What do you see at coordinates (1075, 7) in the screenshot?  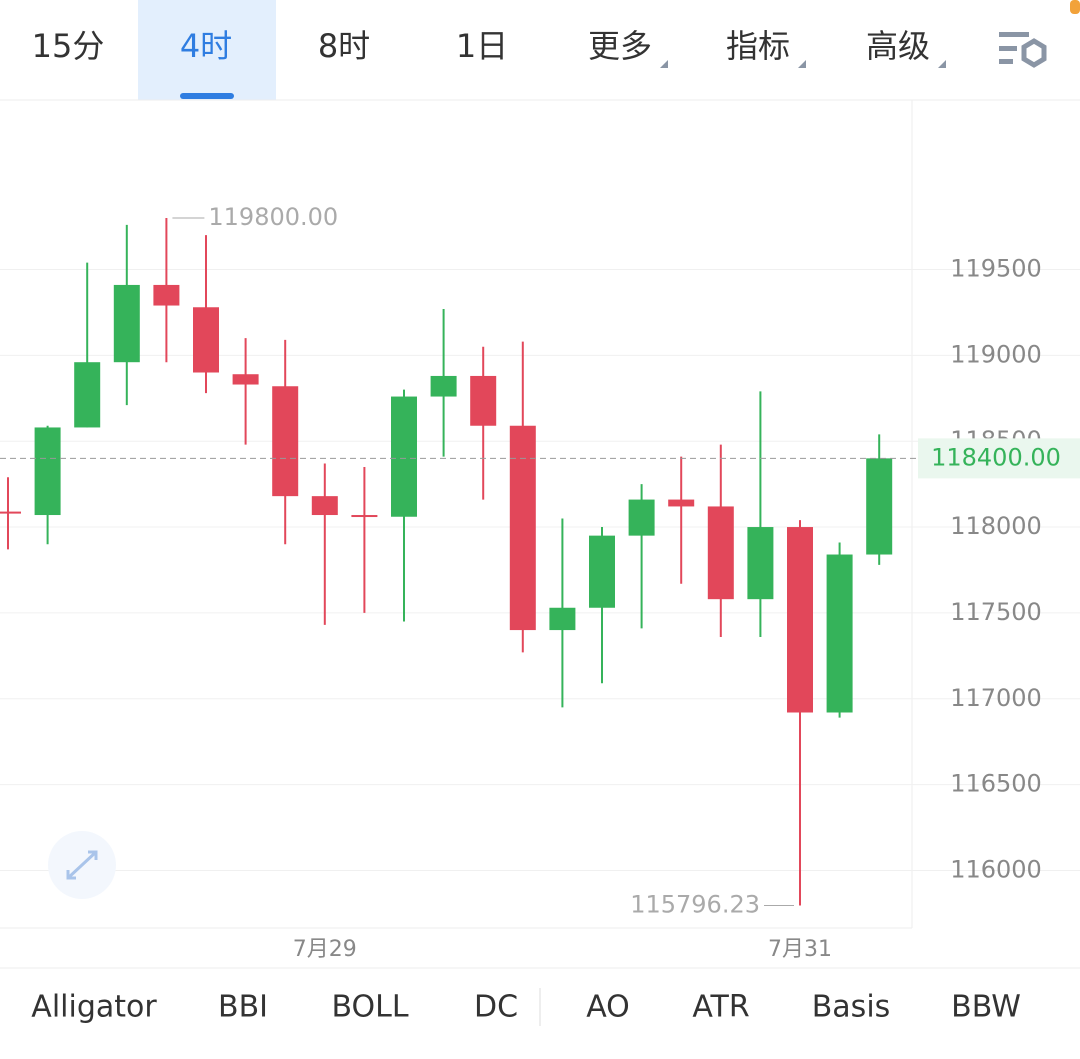 I see `corner-badge` at bounding box center [1075, 7].